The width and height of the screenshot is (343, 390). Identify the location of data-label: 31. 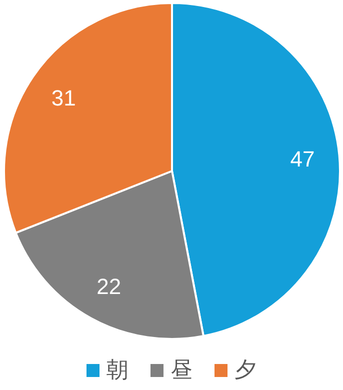
(63, 97).